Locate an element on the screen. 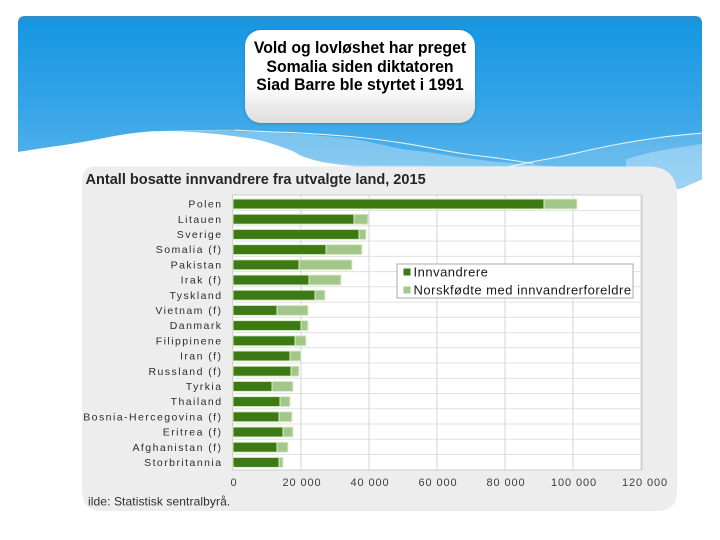 The width and height of the screenshot is (720, 540). svg-text: Storbritannia is located at coordinates (183, 463).